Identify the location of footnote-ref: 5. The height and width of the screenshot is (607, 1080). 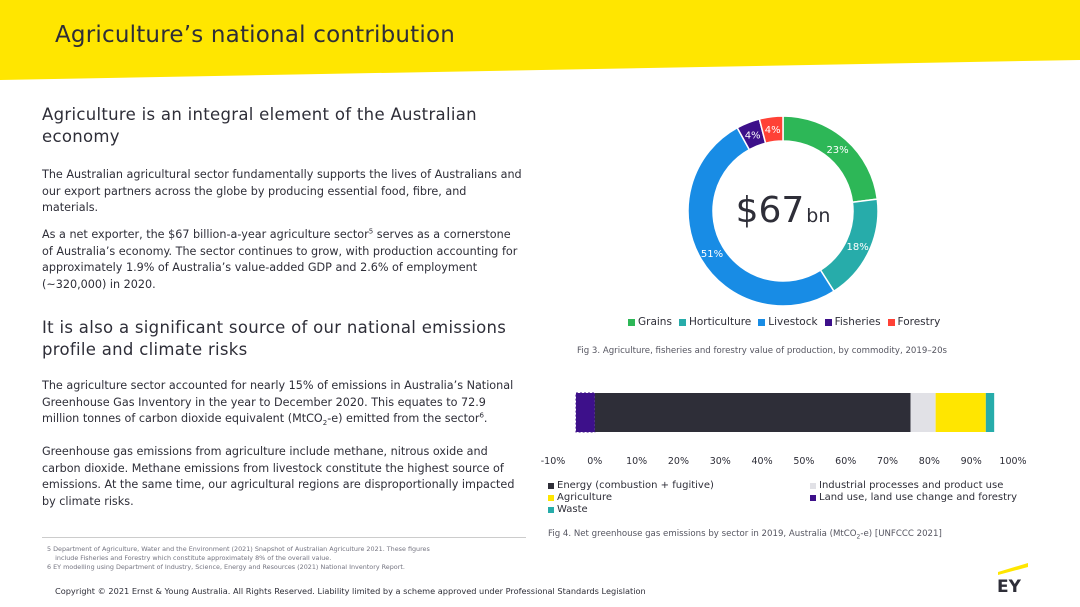
(371, 231).